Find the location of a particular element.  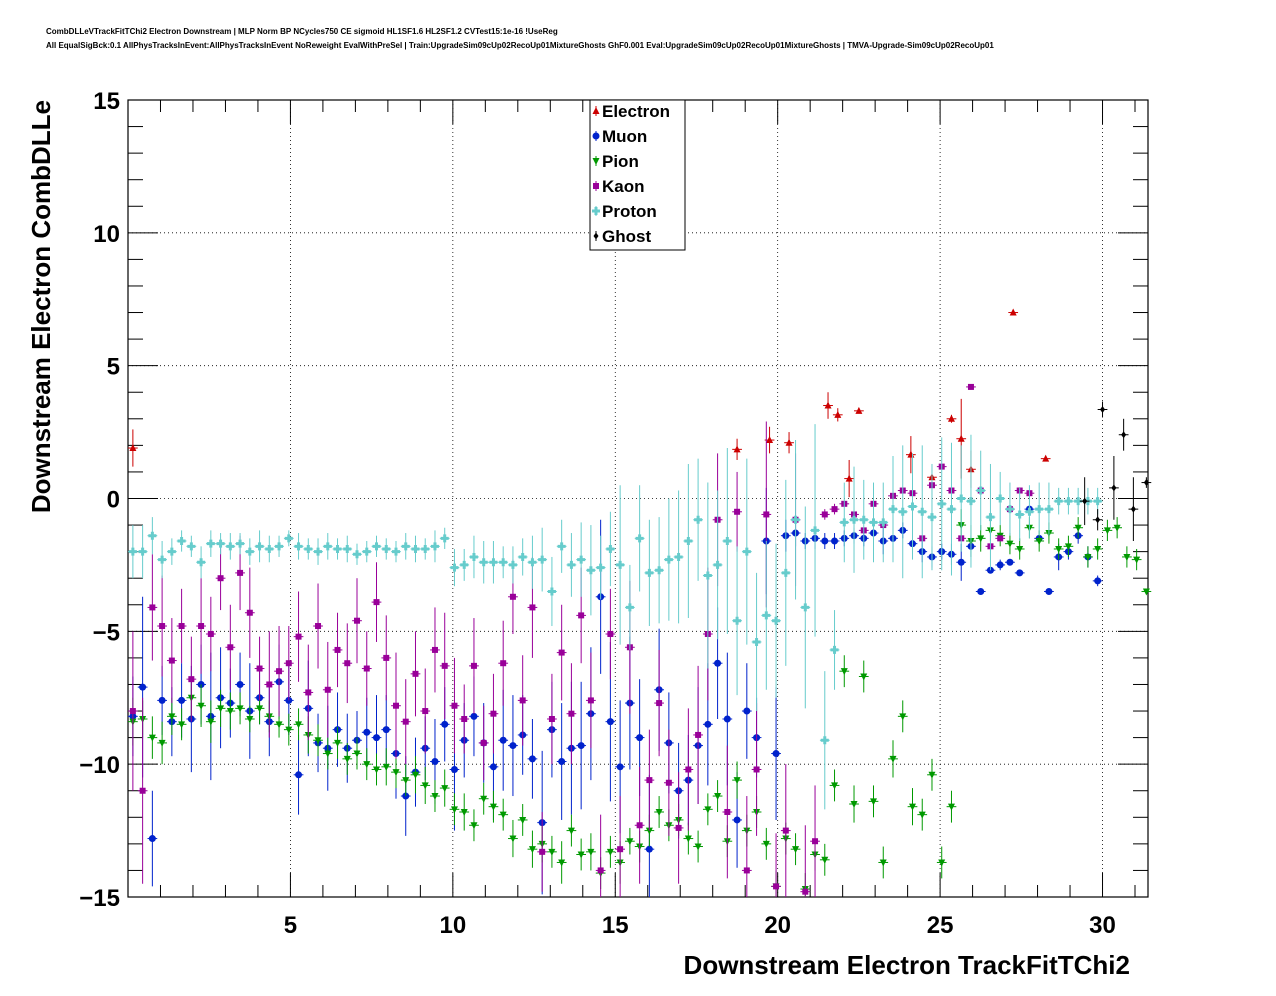

series-ghost is located at coordinates (1115, 471).